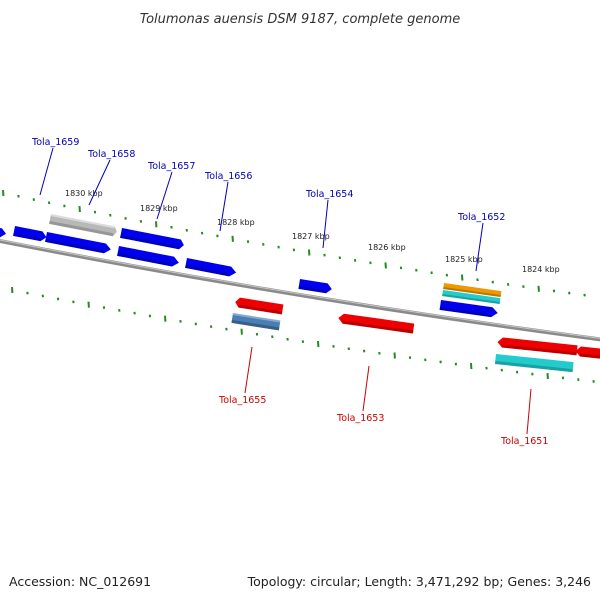 The height and width of the screenshot is (600, 600). Describe the element at coordinates (388, 390) in the screenshot. I see `leader-lines-reverse` at that location.